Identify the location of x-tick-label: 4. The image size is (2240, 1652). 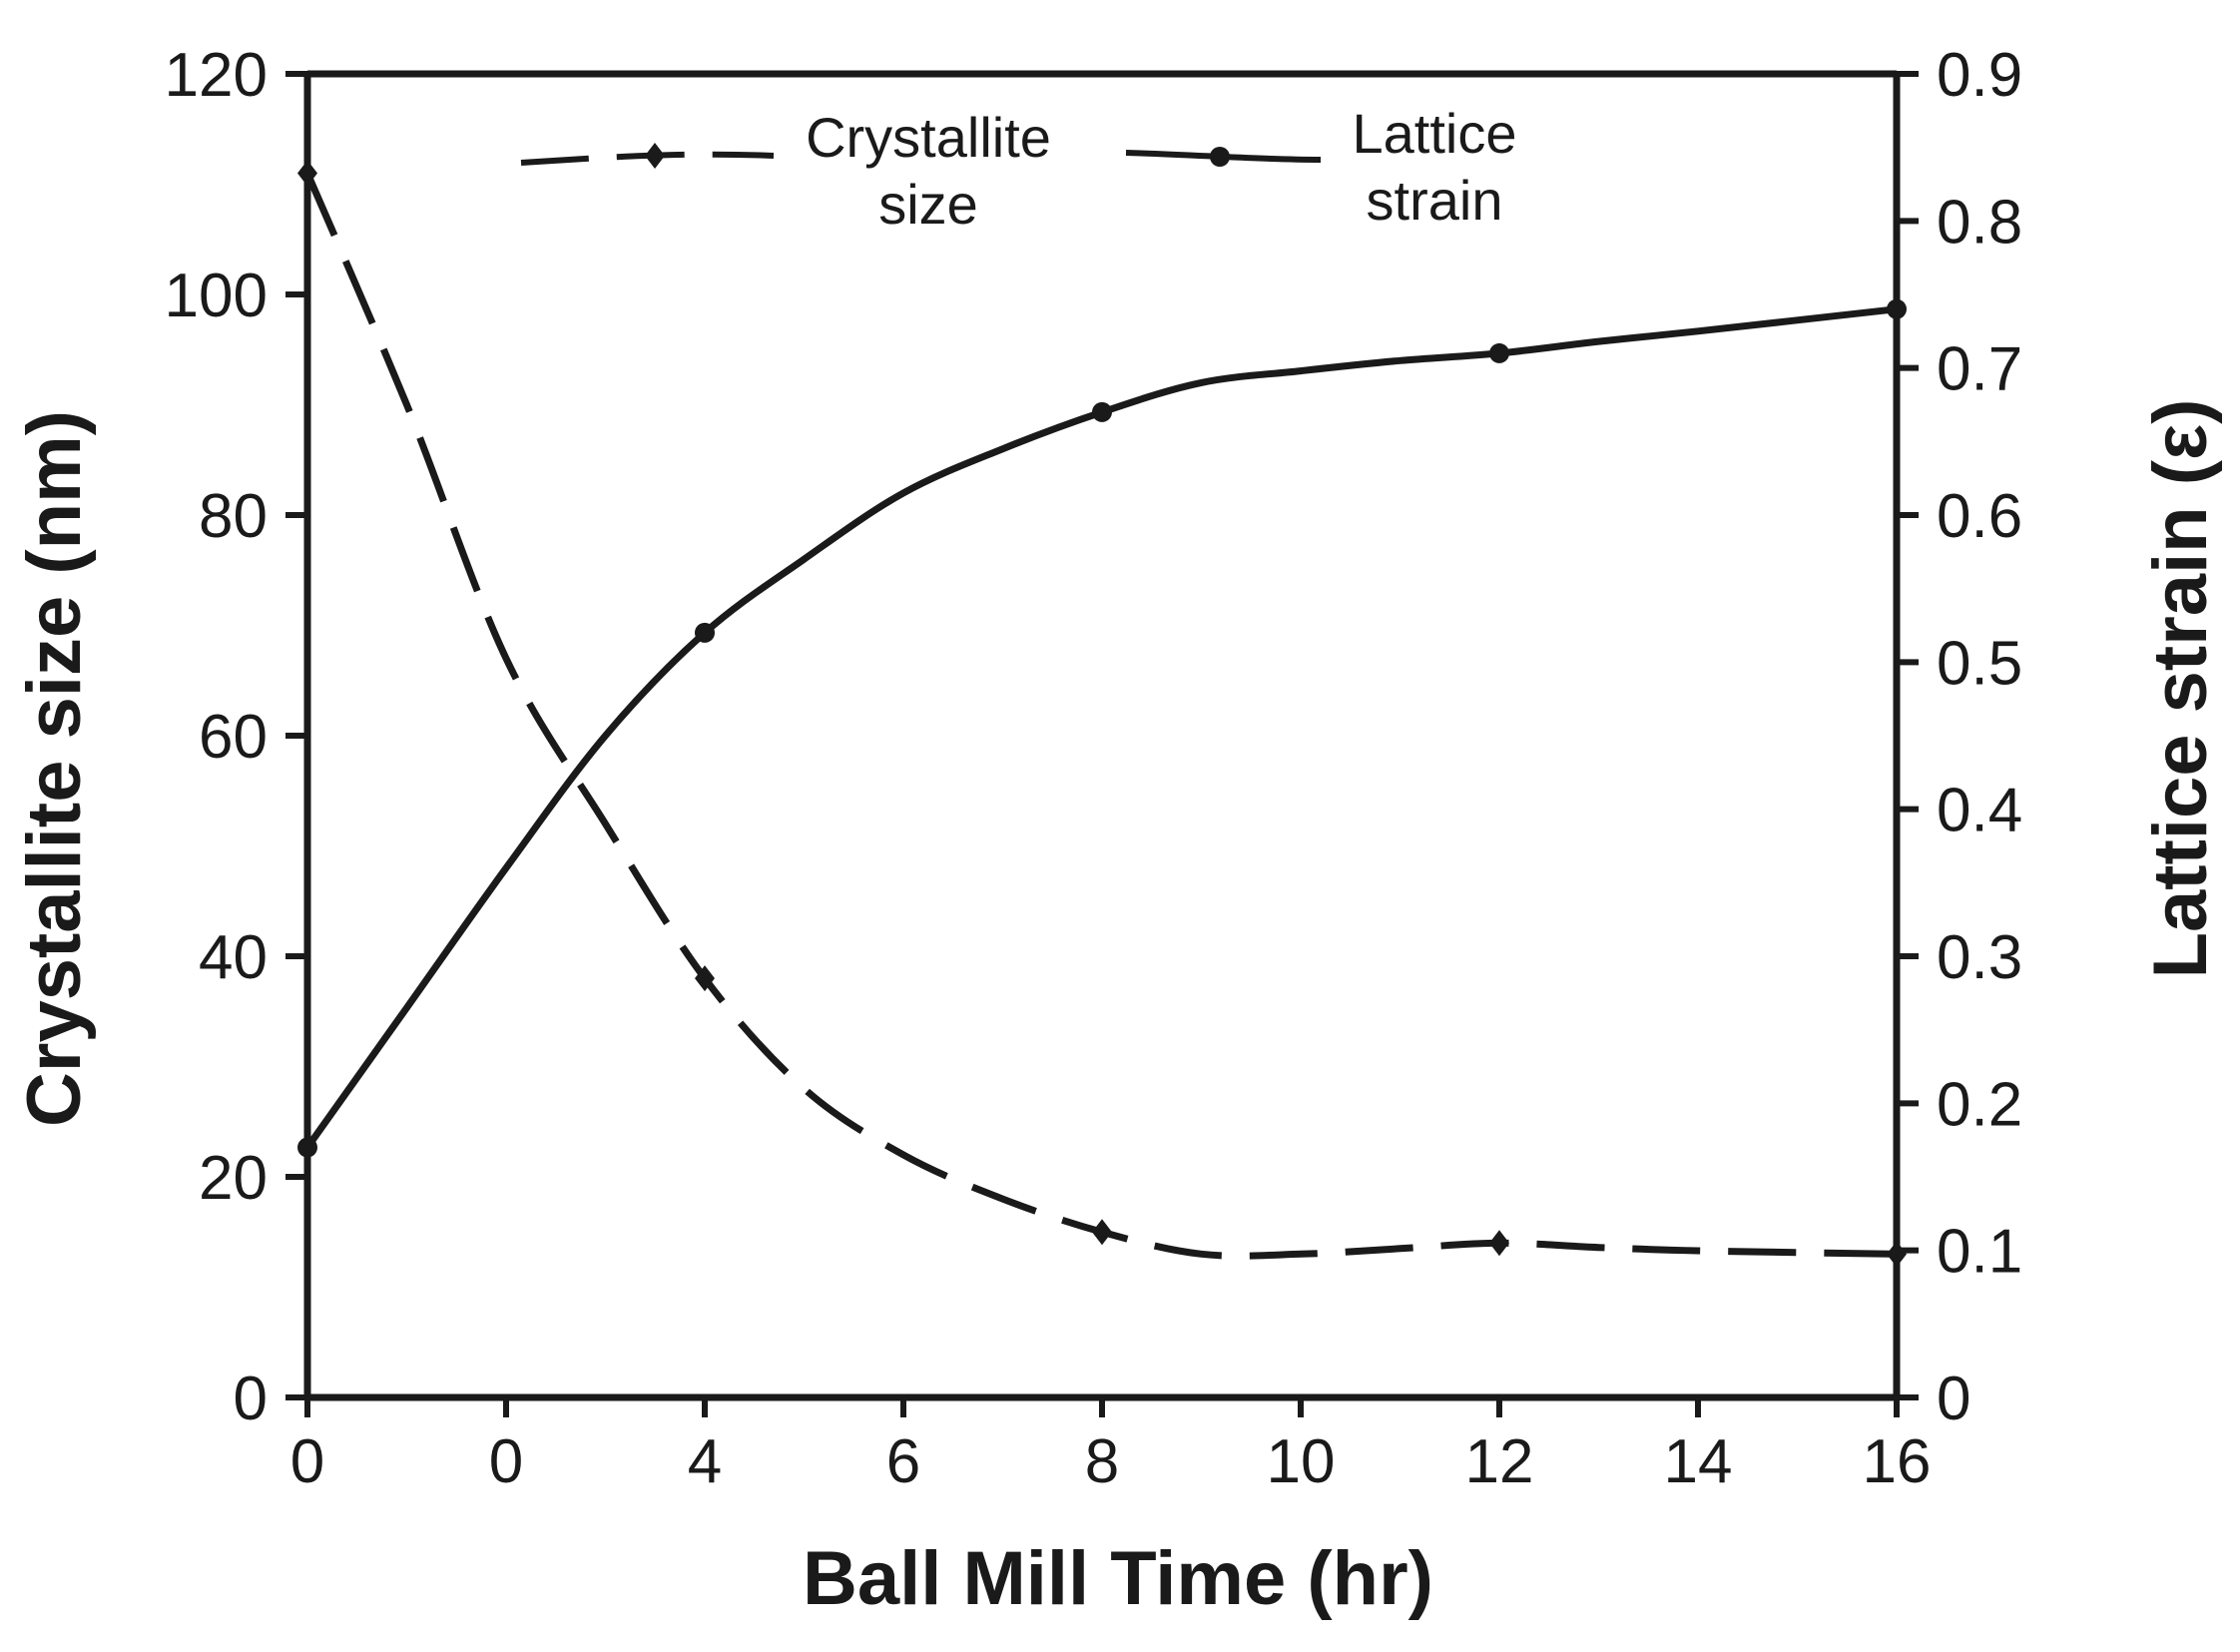
(705, 1461).